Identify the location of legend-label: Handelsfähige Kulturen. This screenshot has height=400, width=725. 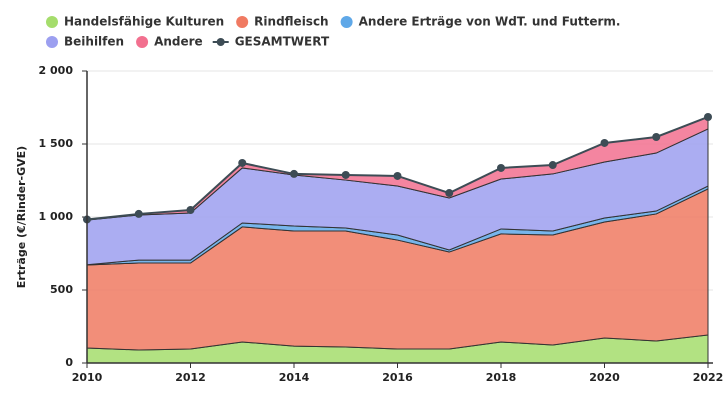
(144, 22).